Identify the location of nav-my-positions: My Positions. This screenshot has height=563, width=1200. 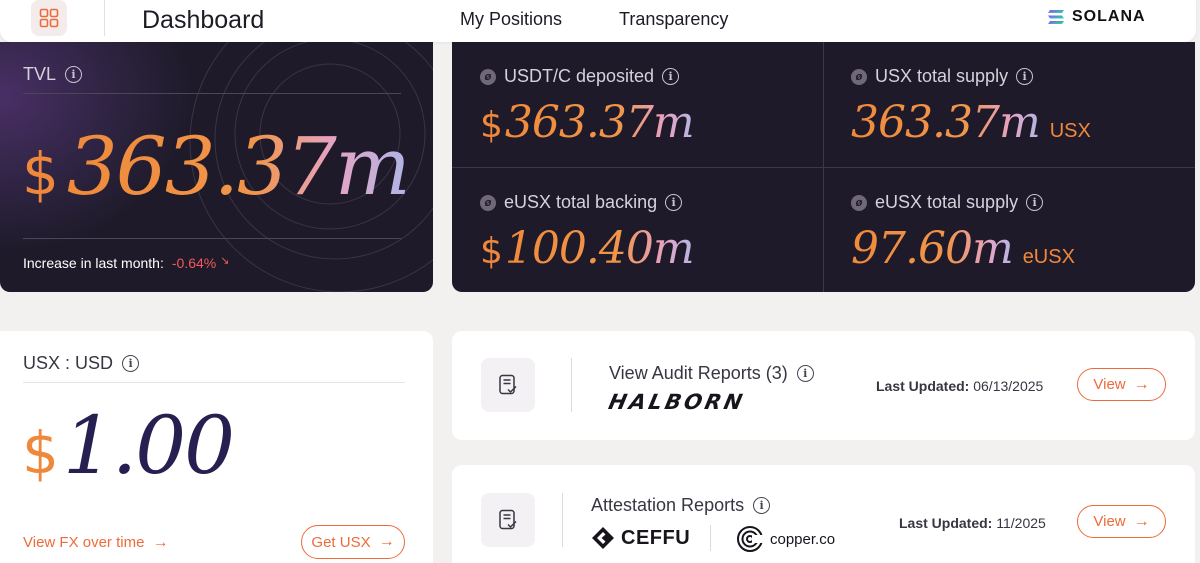
(511, 19).